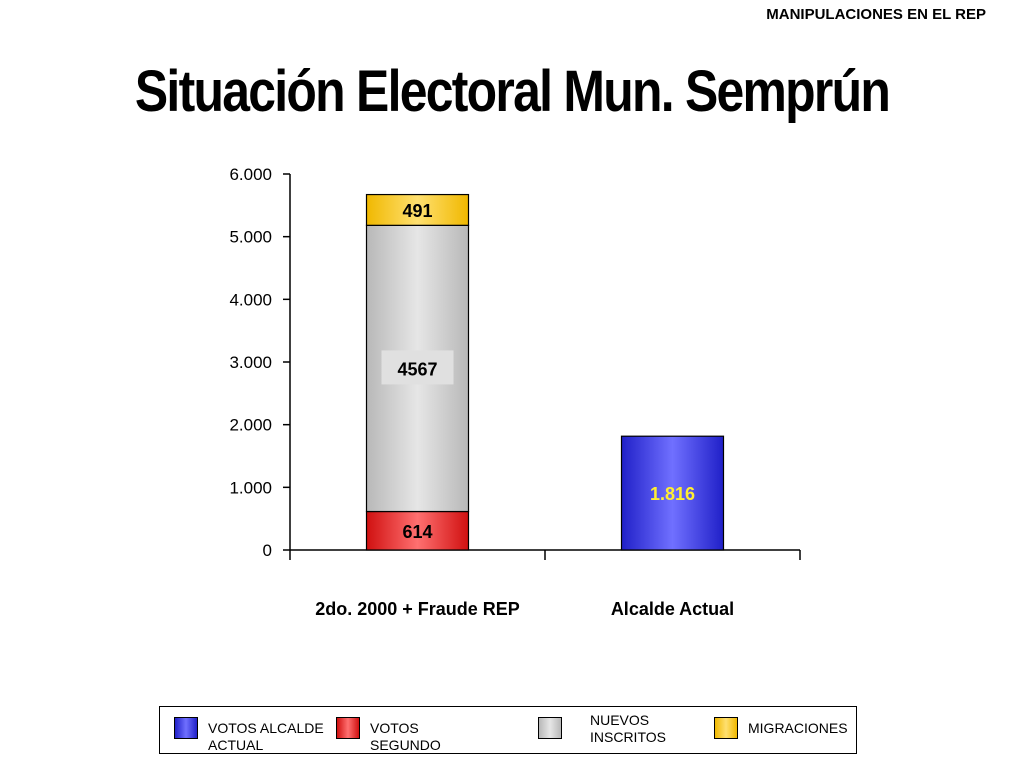  I want to click on y-tick-label: 0, so click(267, 550).